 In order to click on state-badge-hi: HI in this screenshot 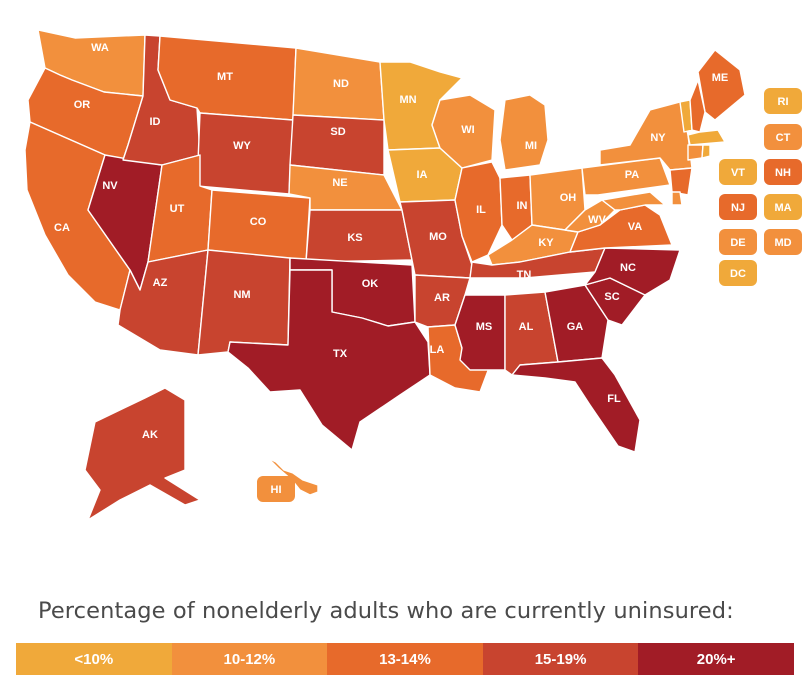, I will do `click(276, 489)`.